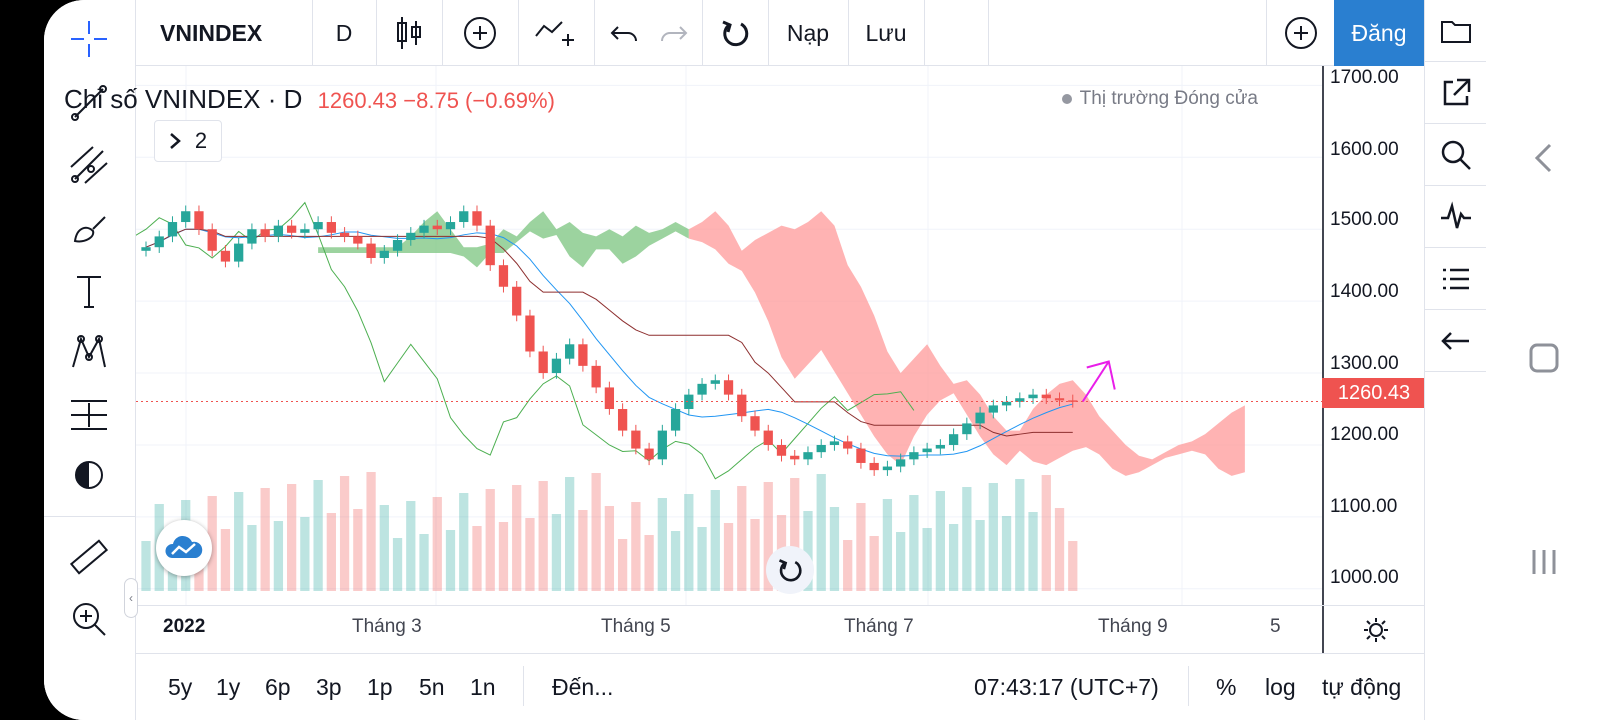 The image size is (1600, 720). Describe the element at coordinates (329, 687) in the screenshot. I see `range-3m-button: 3p` at that location.